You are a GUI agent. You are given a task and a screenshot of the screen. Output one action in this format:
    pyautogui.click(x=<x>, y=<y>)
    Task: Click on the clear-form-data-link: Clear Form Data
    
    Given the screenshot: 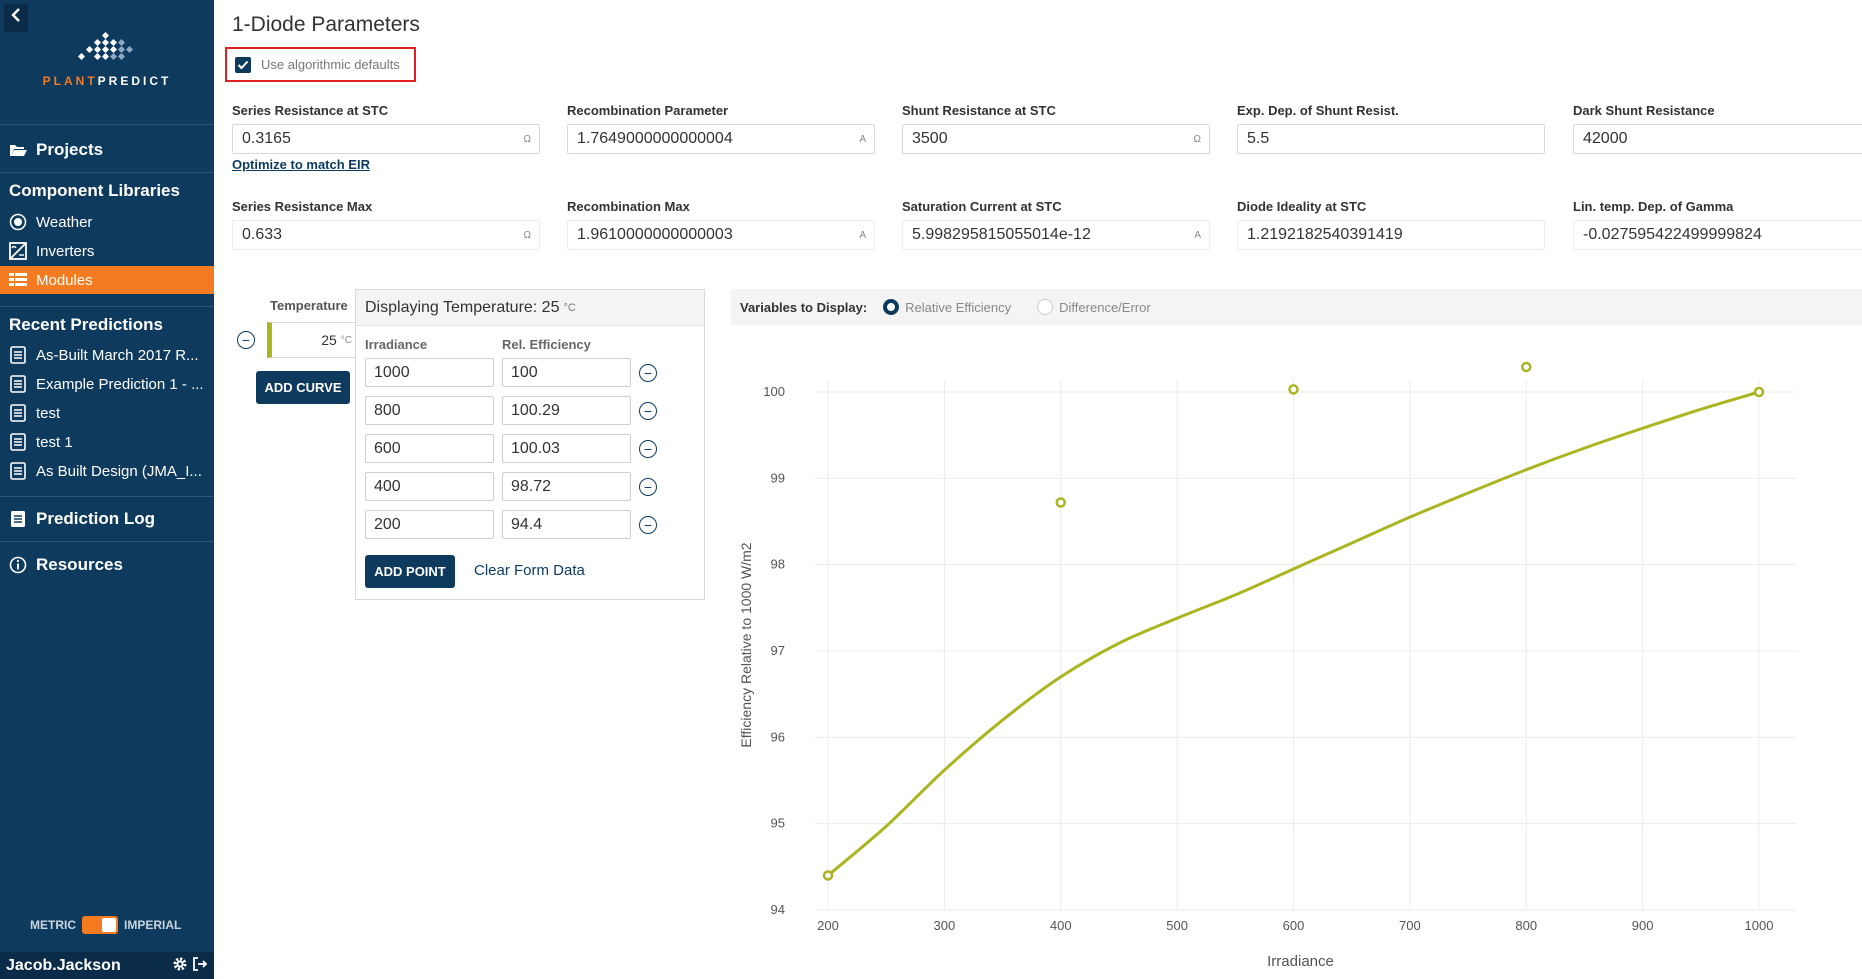 What is the action you would take?
    pyautogui.click(x=529, y=570)
    